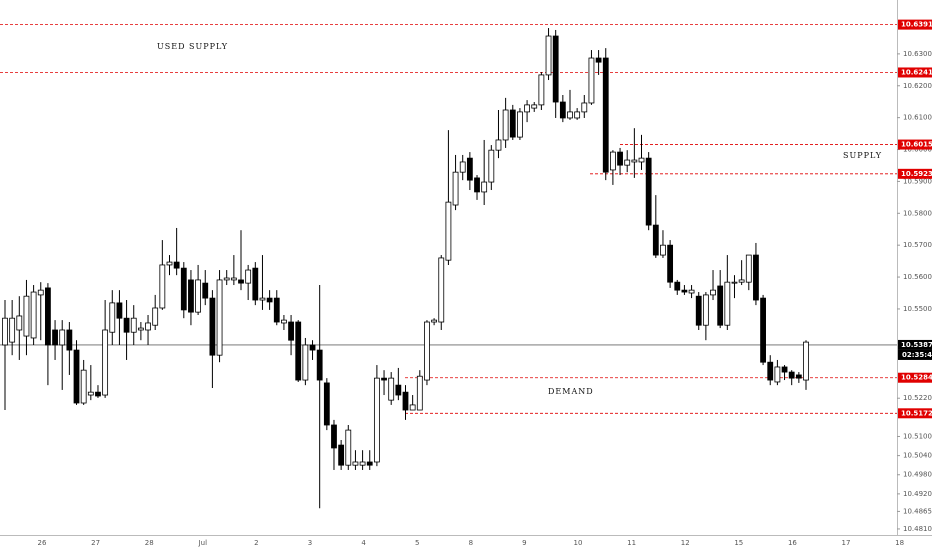 This screenshot has width=932, height=550. What do you see at coordinates (917, 436) in the screenshot?
I see `y-tick-label: 10.51000` at bounding box center [917, 436].